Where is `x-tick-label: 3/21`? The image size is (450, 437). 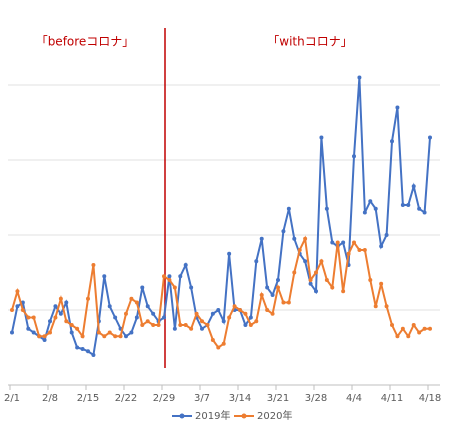 x-tick-label: 3/21 is located at coordinates (278, 398).